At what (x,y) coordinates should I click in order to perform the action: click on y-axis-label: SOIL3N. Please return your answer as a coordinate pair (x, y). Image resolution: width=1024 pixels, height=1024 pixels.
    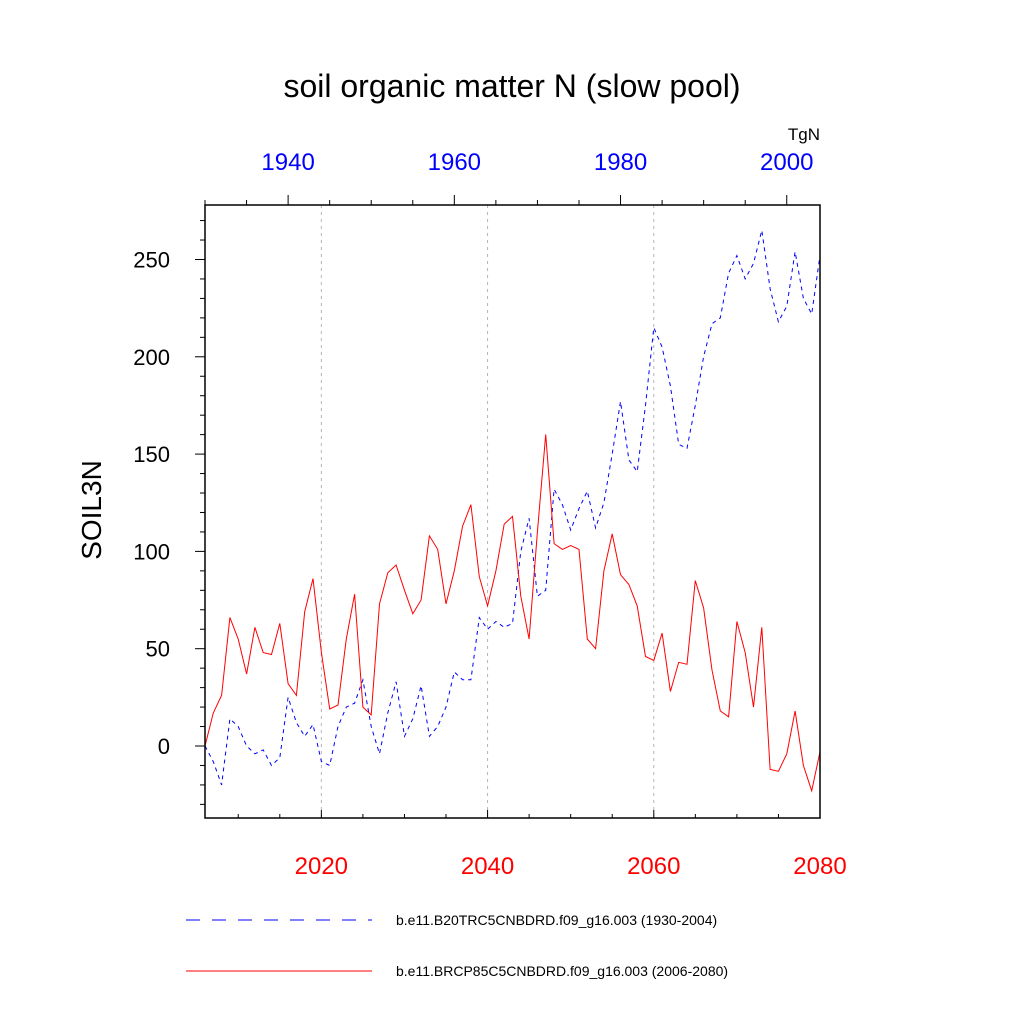
    Looking at the image, I should click on (91, 510).